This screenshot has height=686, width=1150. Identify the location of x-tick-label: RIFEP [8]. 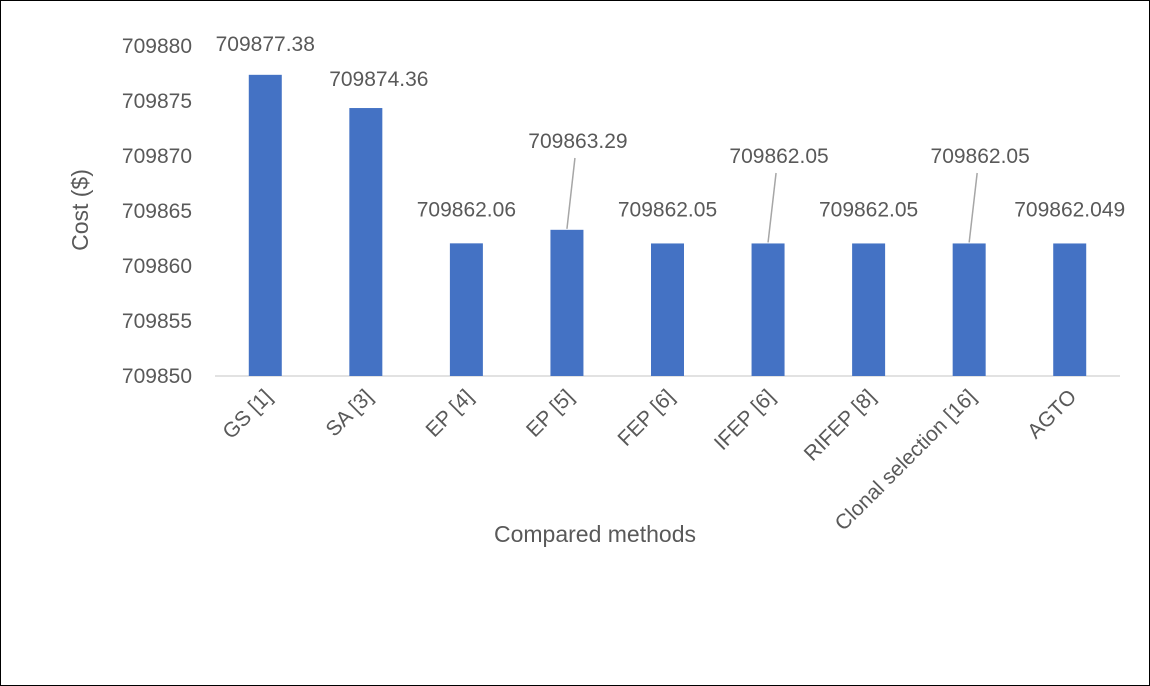
(840, 425).